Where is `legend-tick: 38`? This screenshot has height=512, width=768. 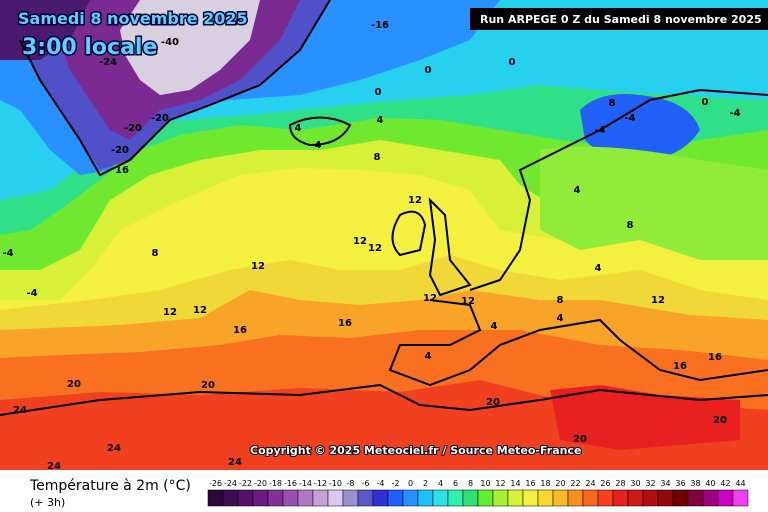 legend-tick: 38 is located at coordinates (695, 483).